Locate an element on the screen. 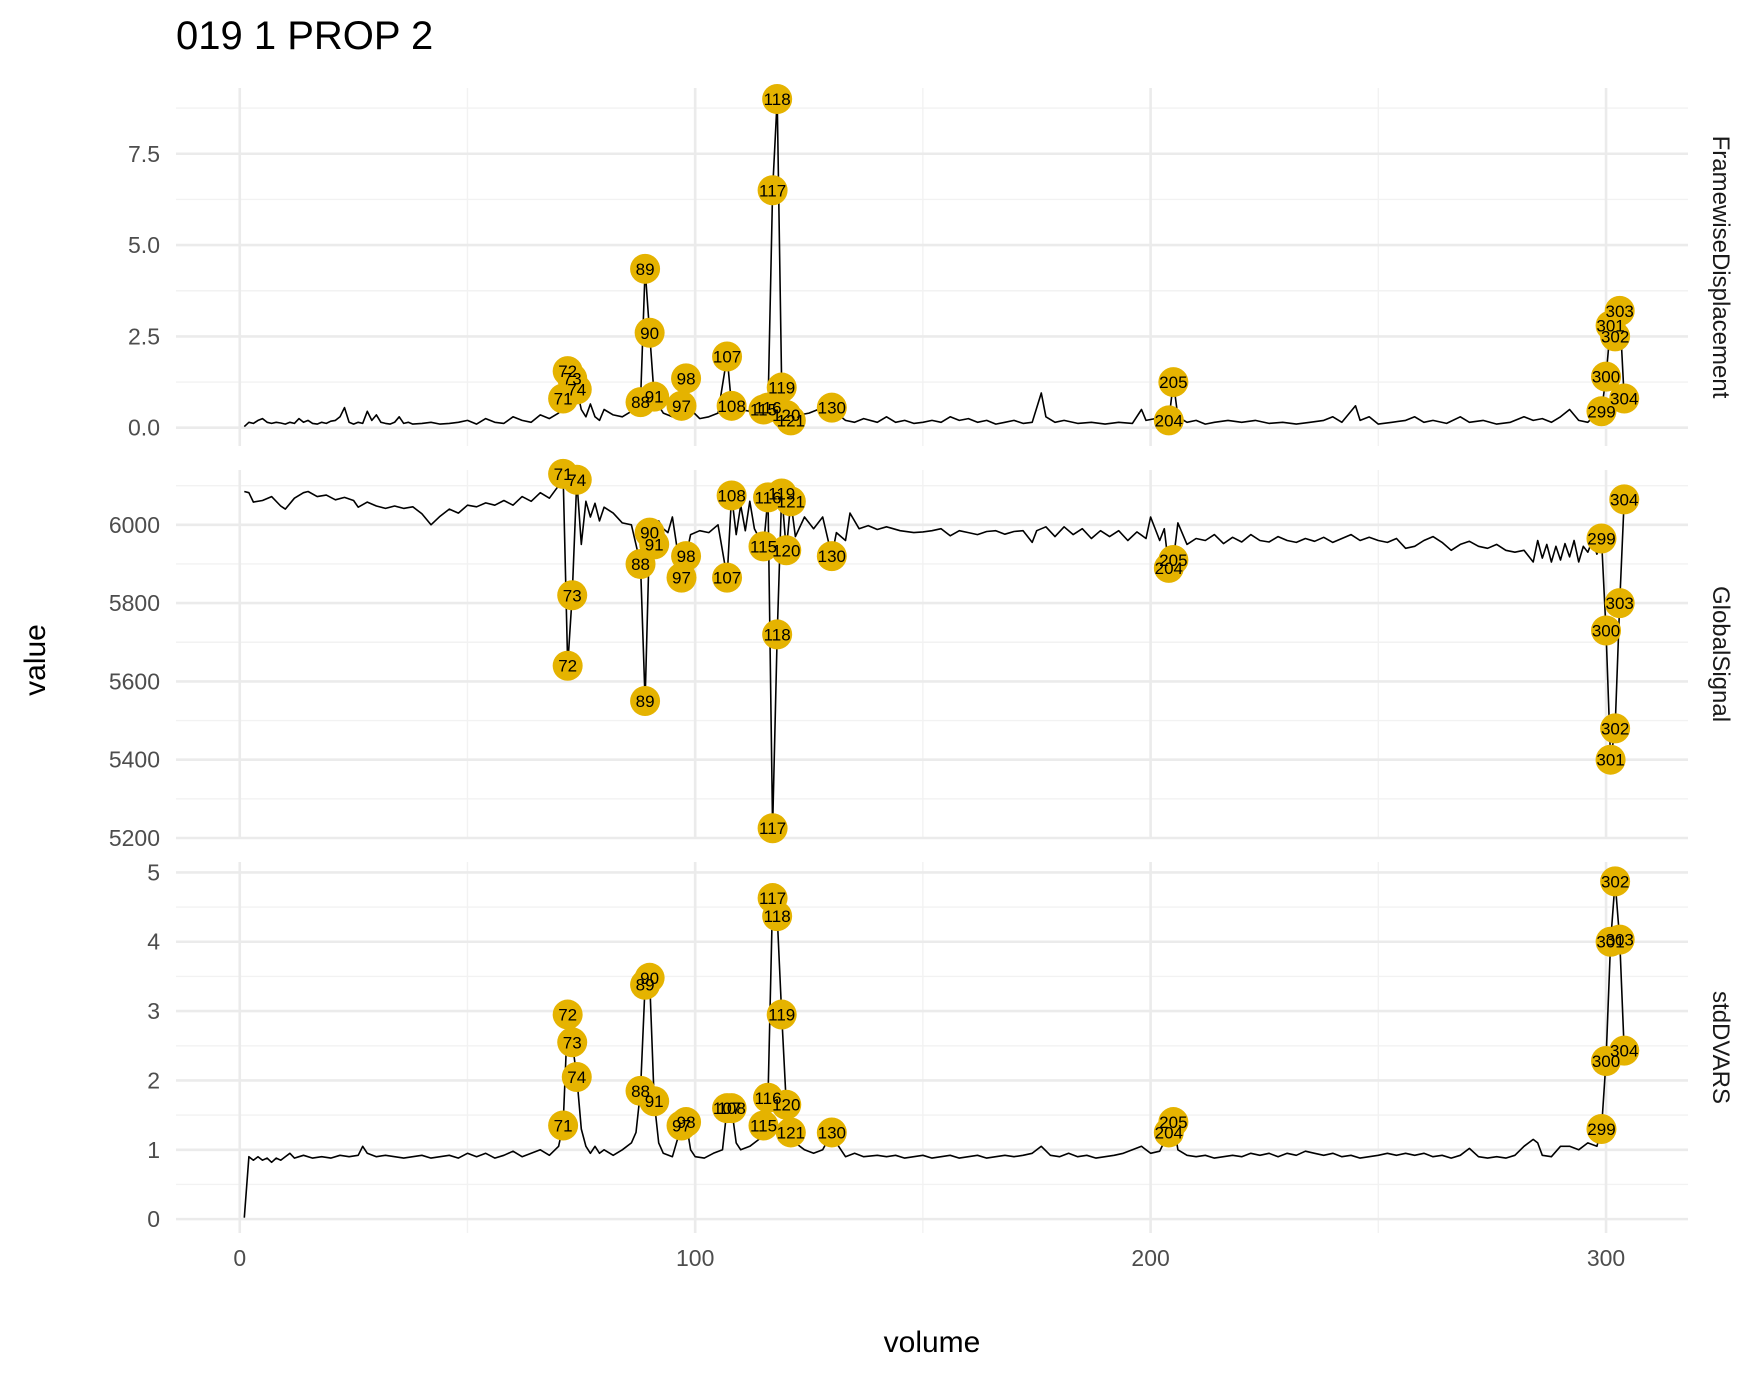 This screenshot has width=1750, height=1375. facet-strip-label: FramewiseDisplacement is located at coordinates (1720, 267).